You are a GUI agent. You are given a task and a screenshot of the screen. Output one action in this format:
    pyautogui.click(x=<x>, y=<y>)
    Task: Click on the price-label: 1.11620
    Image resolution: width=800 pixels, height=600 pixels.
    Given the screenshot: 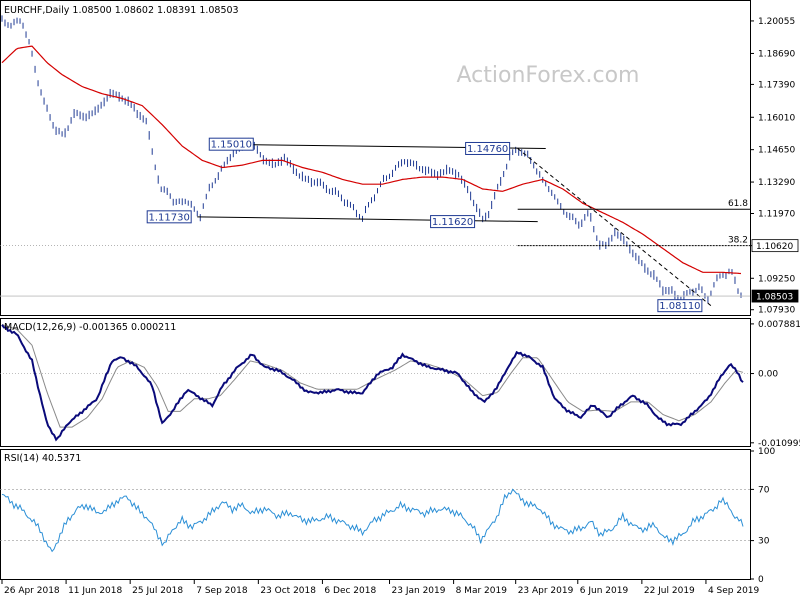 What is the action you would take?
    pyautogui.click(x=453, y=222)
    